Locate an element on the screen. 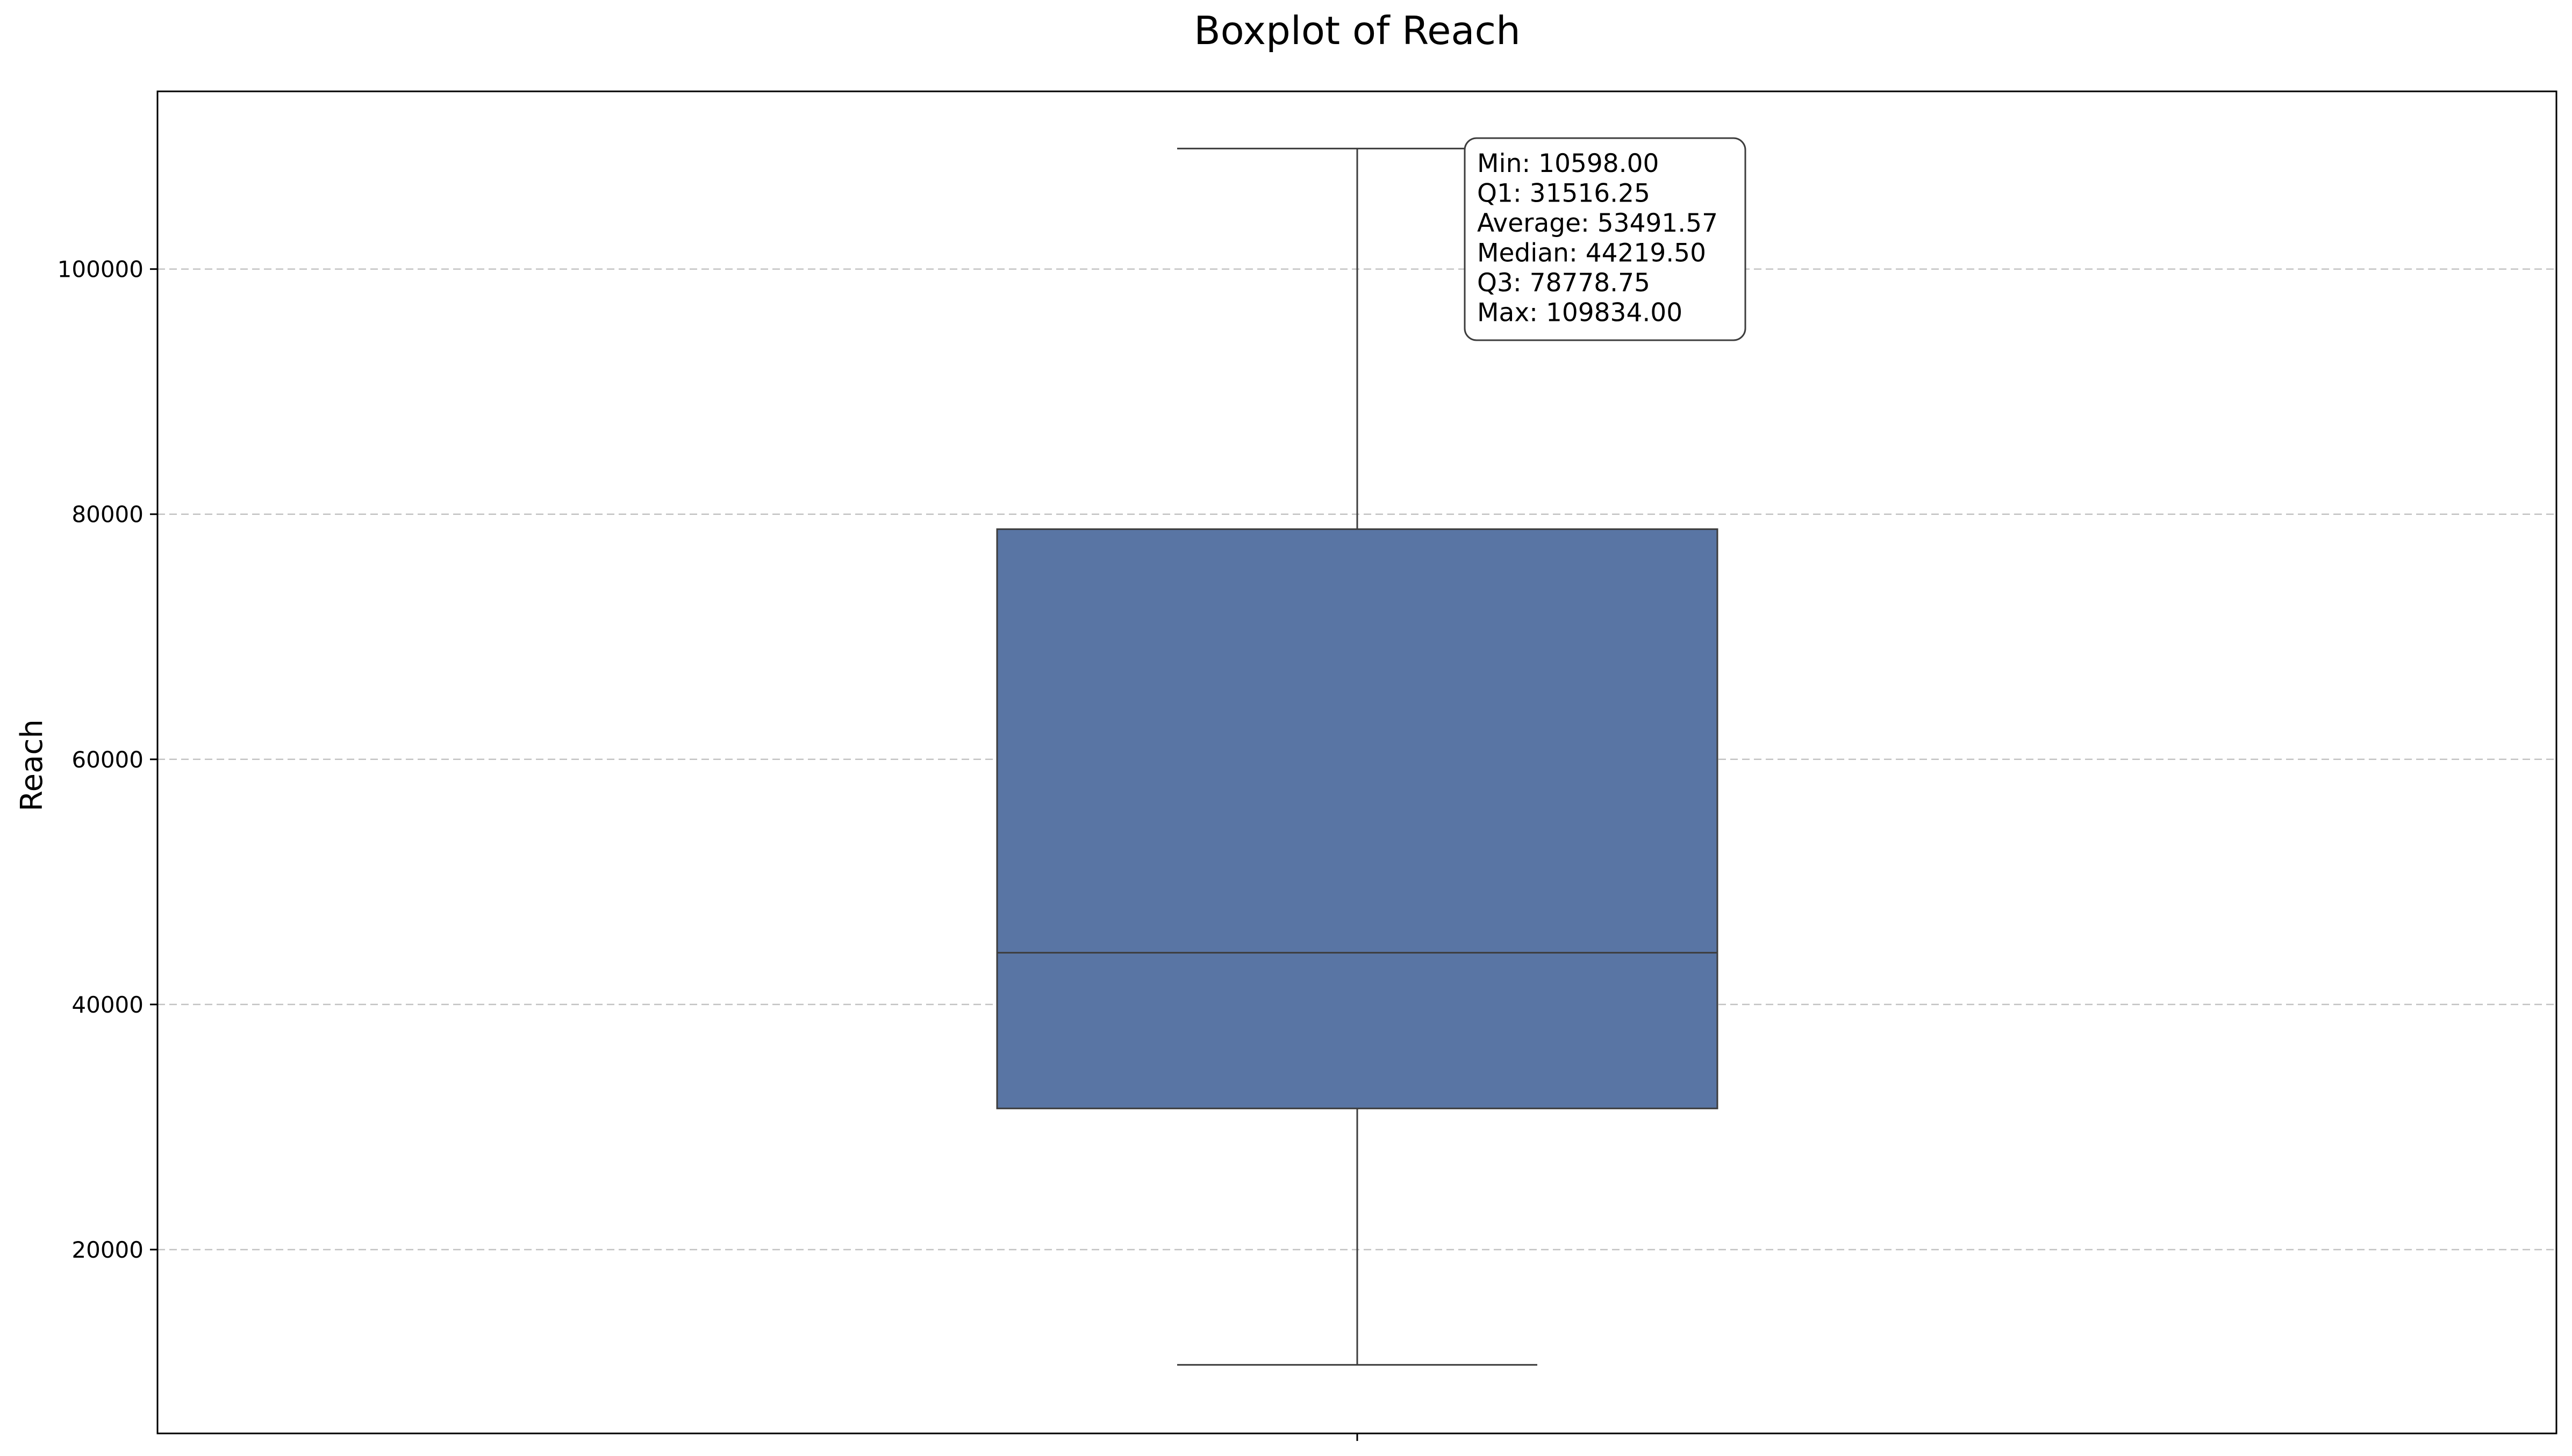  stats-box is located at coordinates (1605, 239).